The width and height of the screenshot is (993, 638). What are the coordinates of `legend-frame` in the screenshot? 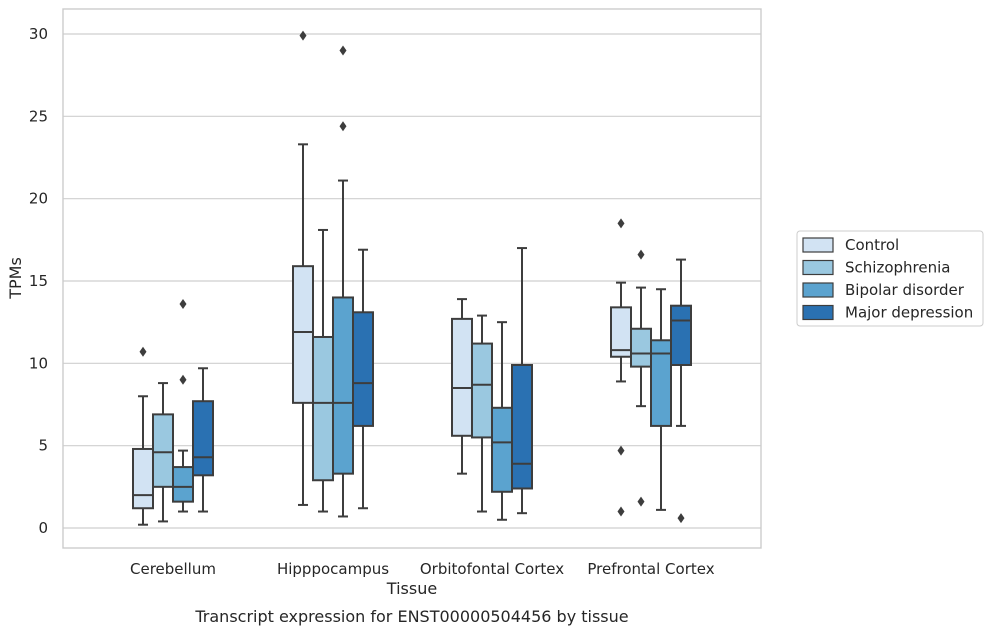 It's located at (890, 278).